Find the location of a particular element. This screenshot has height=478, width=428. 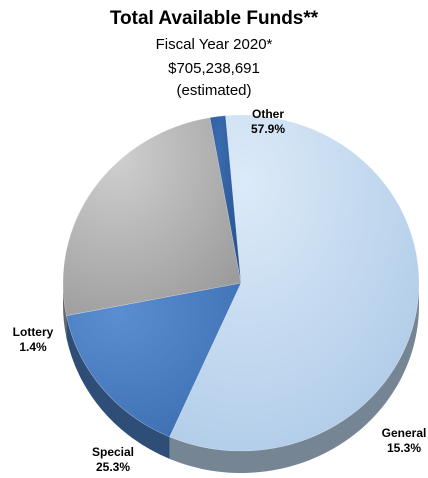

slice-label-special: Special is located at coordinates (113, 452).